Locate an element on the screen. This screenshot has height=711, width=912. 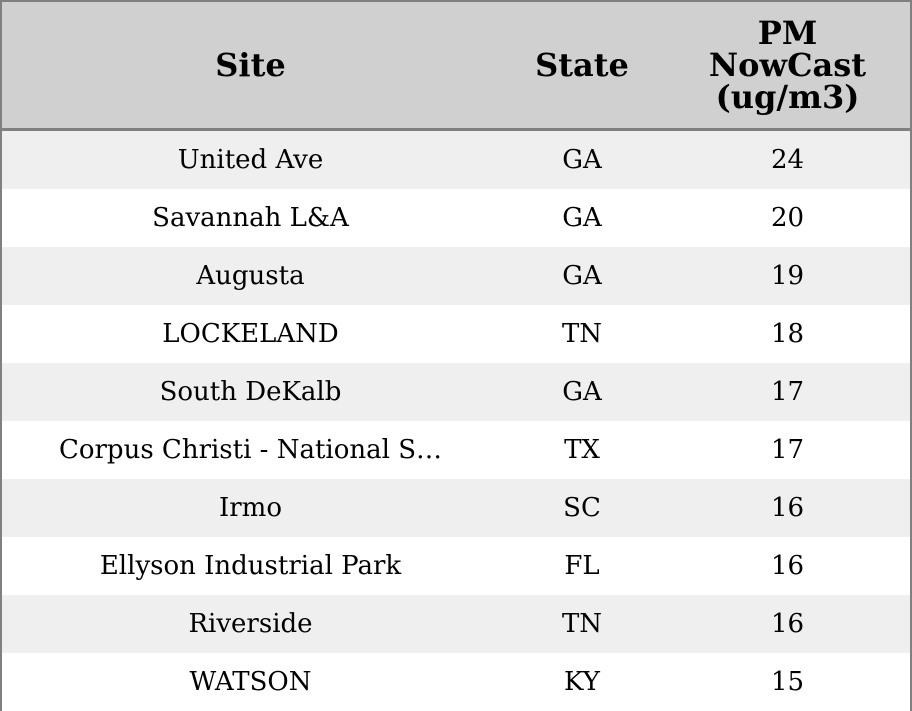
table-cell: FL is located at coordinates (582, 566).